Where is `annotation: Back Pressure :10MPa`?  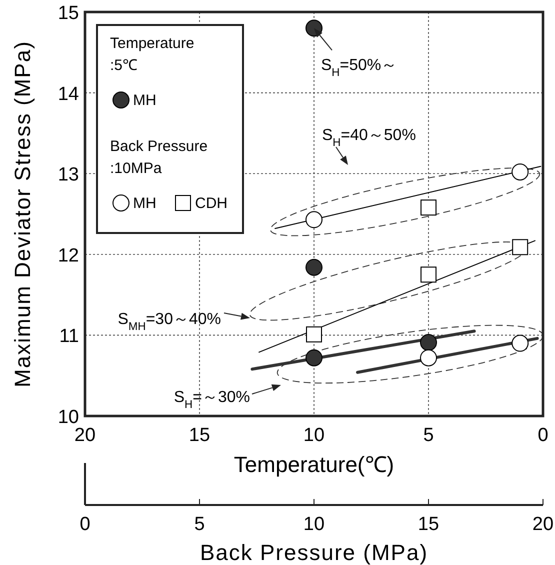 annotation: Back Pressure :10MPa is located at coordinates (159, 157).